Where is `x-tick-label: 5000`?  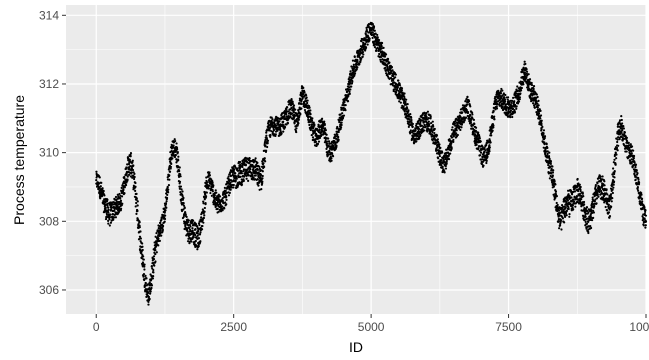 x-tick-label: 5000 is located at coordinates (371, 327).